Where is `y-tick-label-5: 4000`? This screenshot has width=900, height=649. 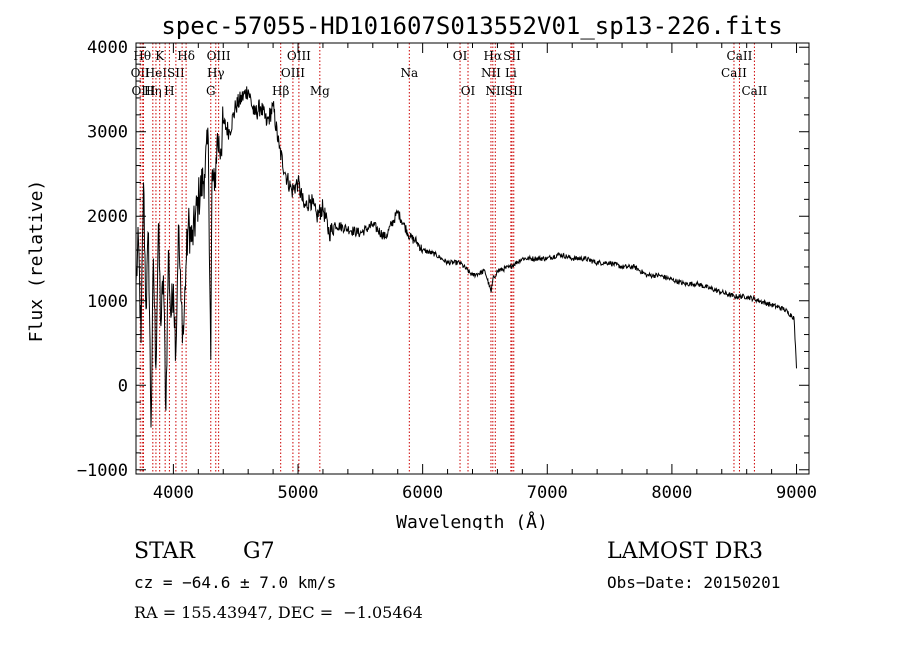
y-tick-label-5: 4000 is located at coordinates (107, 48).